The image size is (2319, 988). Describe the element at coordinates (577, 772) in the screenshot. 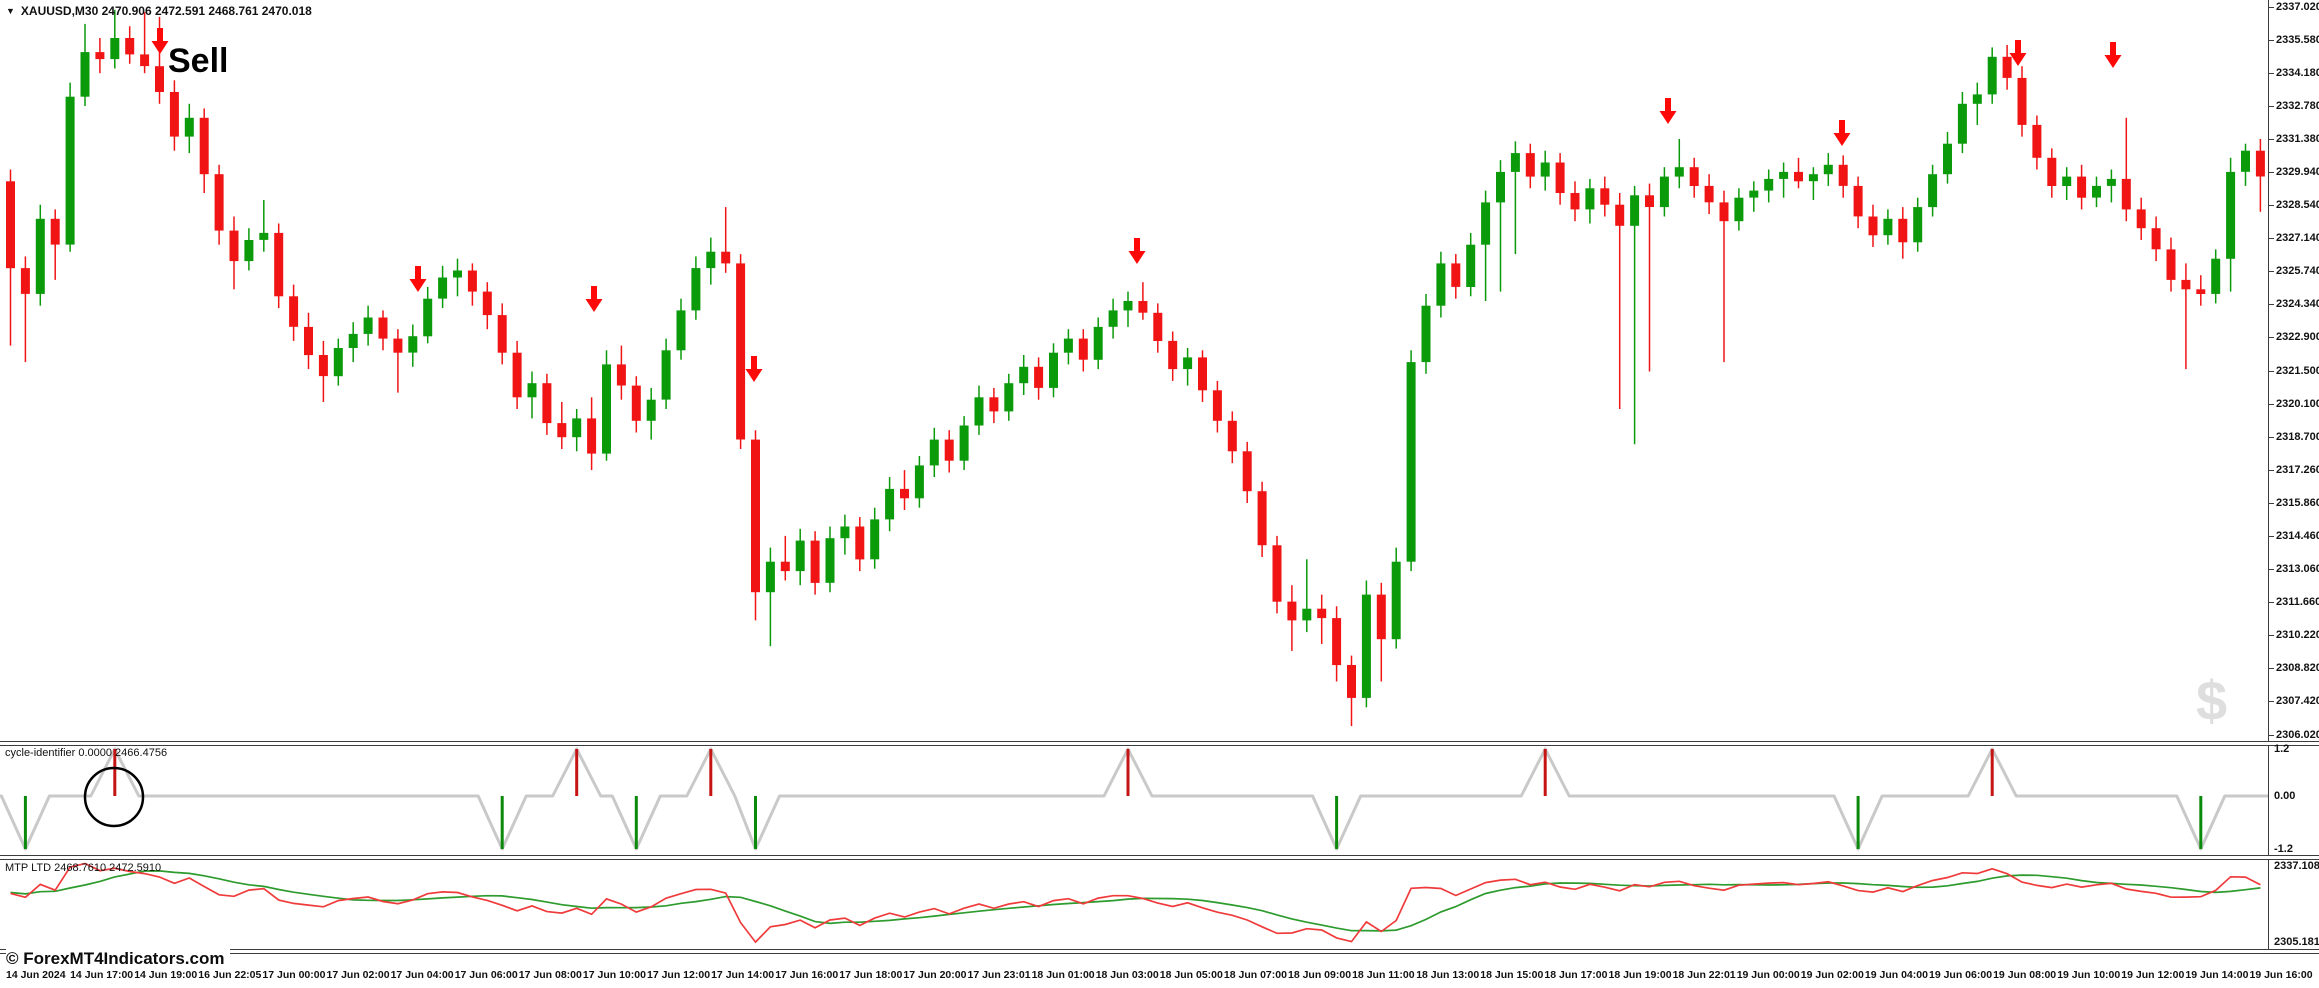

I see `cycle-up-spike` at that location.